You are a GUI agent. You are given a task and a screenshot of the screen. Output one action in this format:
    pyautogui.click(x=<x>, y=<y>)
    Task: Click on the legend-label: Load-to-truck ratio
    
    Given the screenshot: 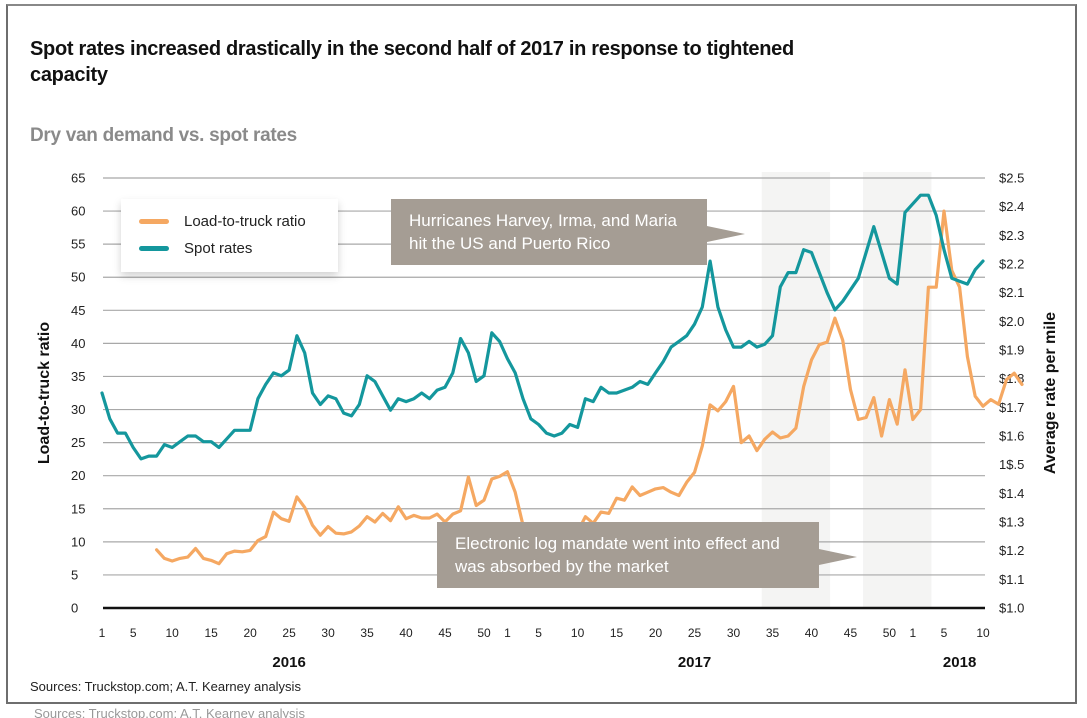 What is the action you would take?
    pyautogui.click(x=245, y=221)
    